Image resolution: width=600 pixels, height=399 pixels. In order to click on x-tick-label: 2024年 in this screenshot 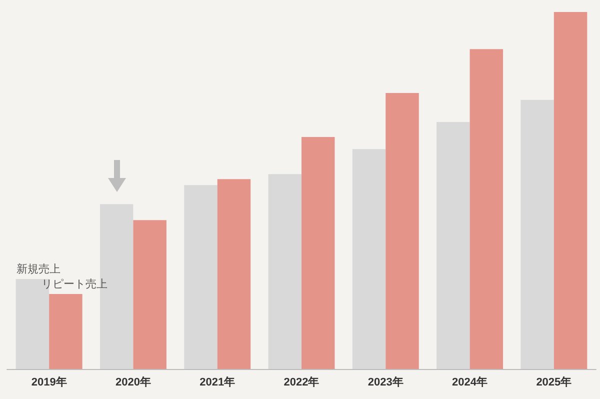, I will do `click(470, 382)`.